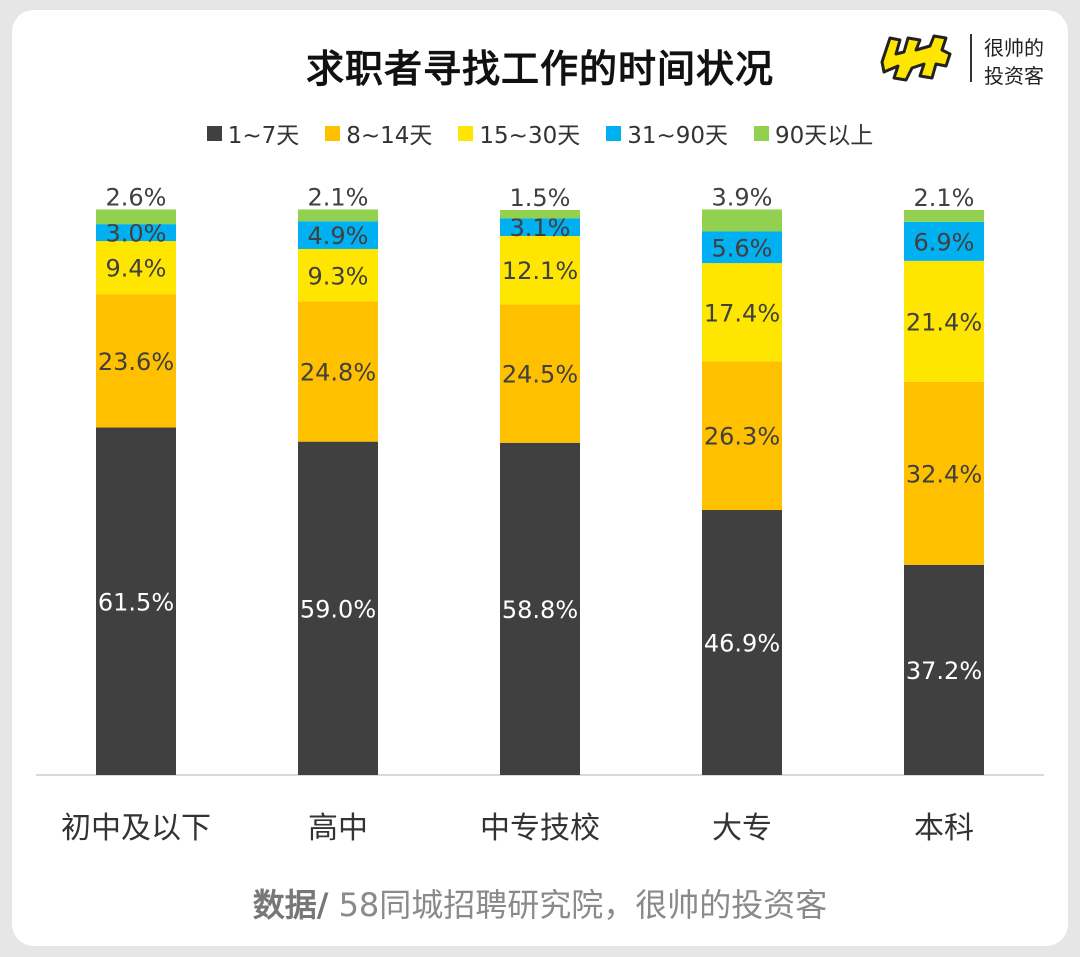 The image size is (1080, 957). Describe the element at coordinates (916, 58) in the screenshot. I see `brand-logo-icon` at that location.